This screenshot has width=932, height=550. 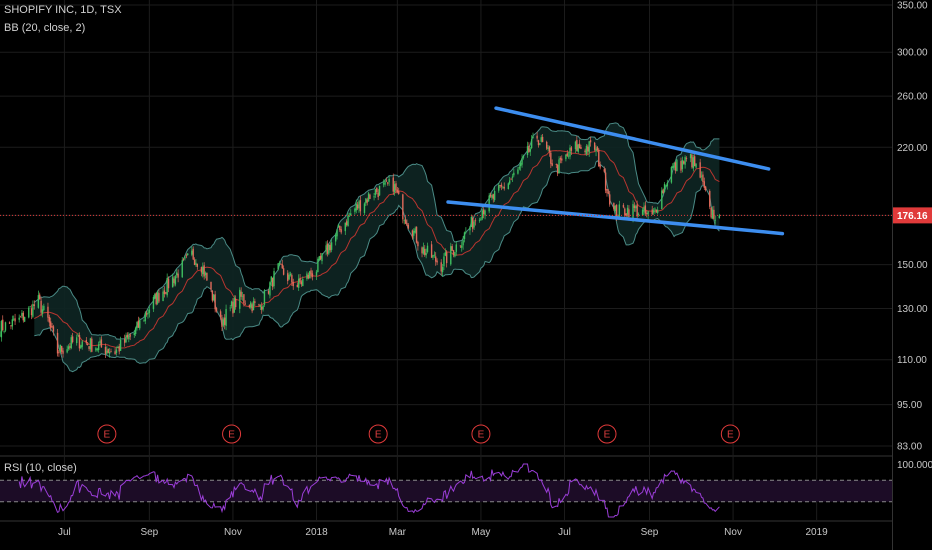 I want to click on time-tick-label: Sep, so click(x=149, y=532).